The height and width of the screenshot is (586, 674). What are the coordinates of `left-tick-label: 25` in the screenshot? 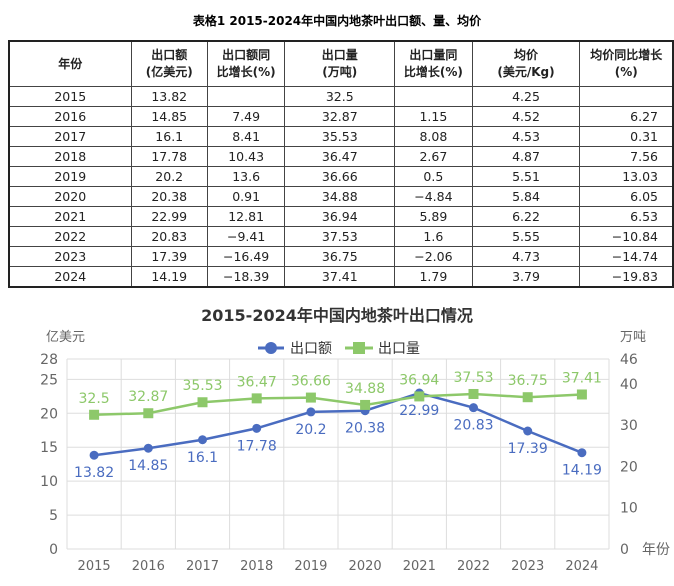 It's located at (49, 380).